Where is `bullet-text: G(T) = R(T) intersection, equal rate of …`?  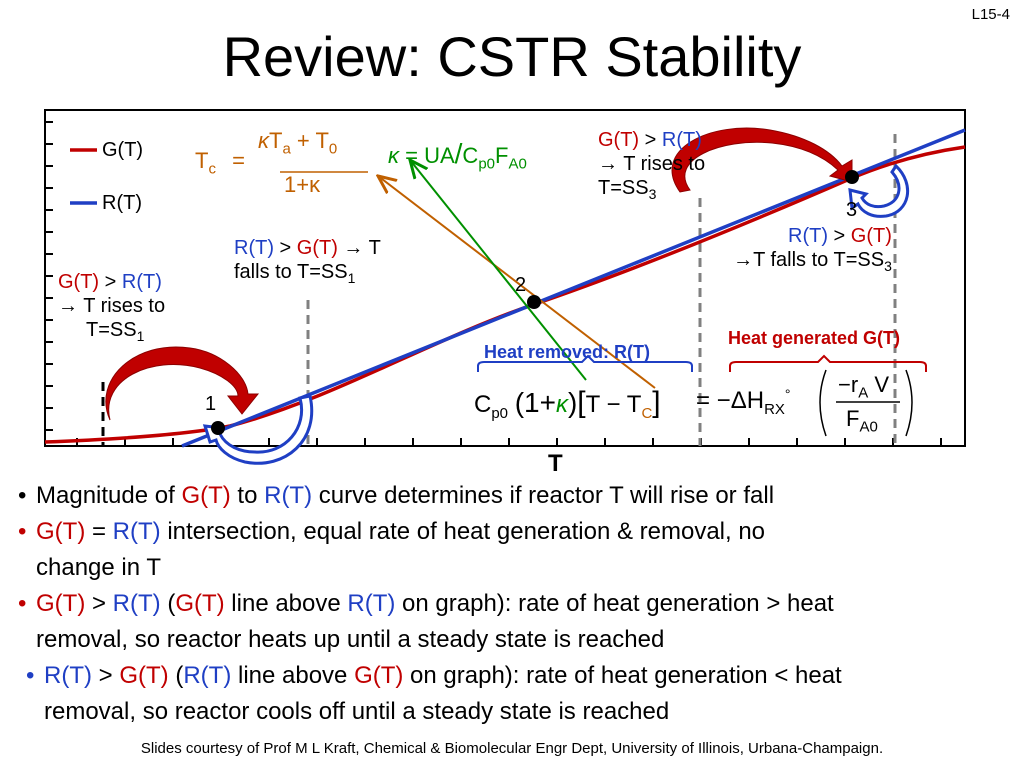
bullet-text: G(T) = R(T) intersection, equal rate of … is located at coordinates (527, 532).